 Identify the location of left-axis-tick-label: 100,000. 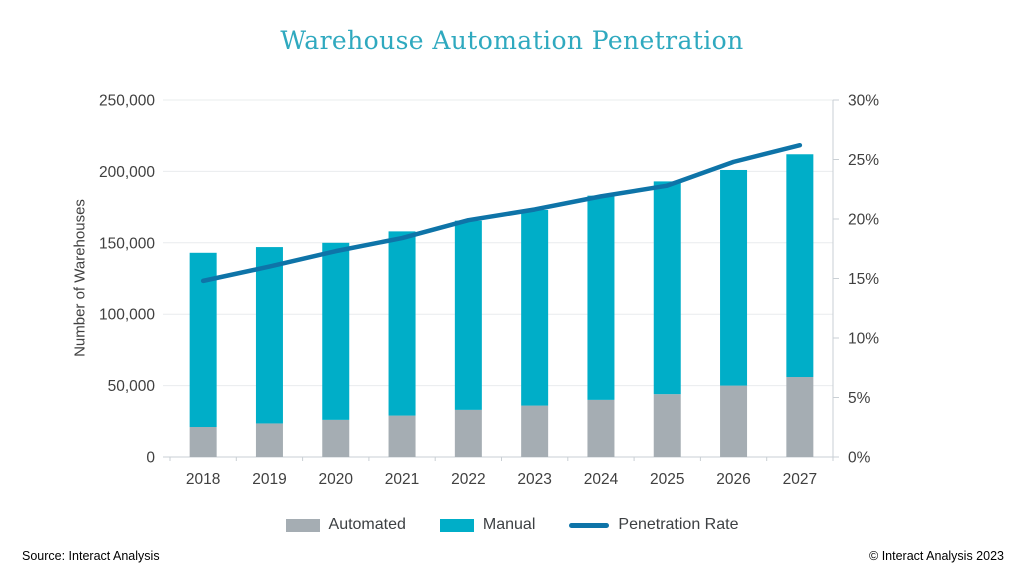
(127, 315).